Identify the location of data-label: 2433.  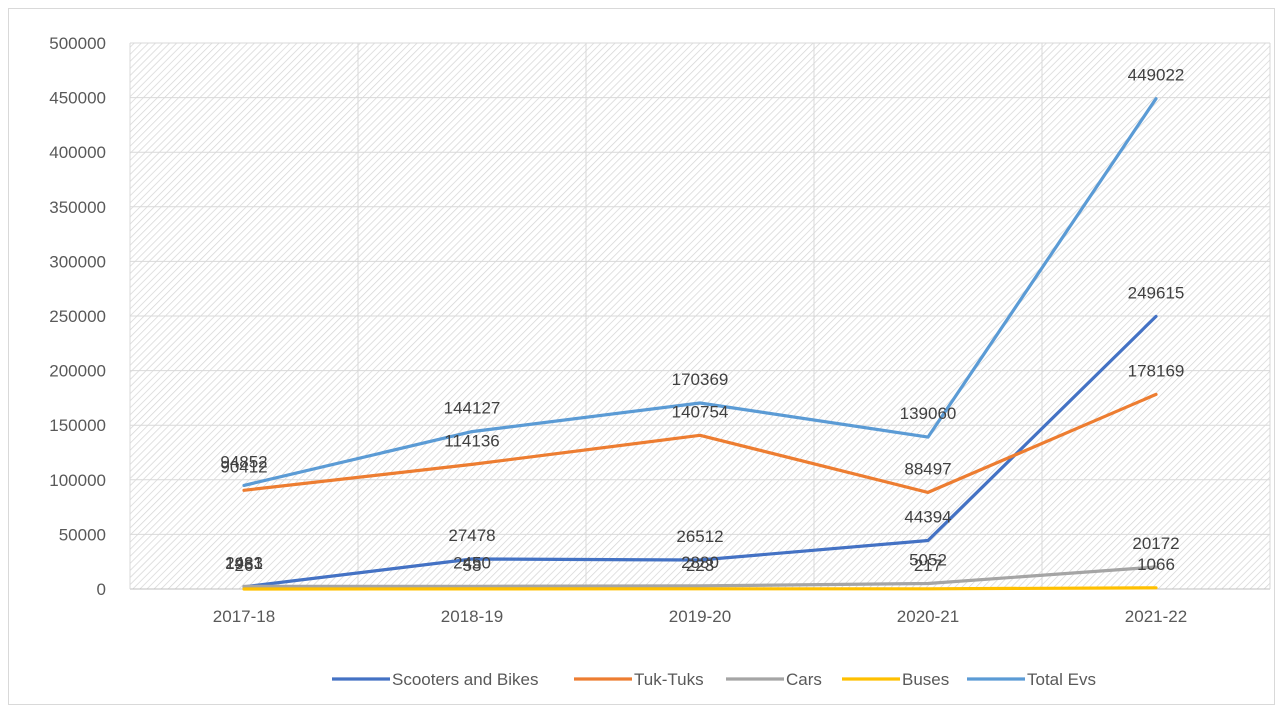
(244, 562).